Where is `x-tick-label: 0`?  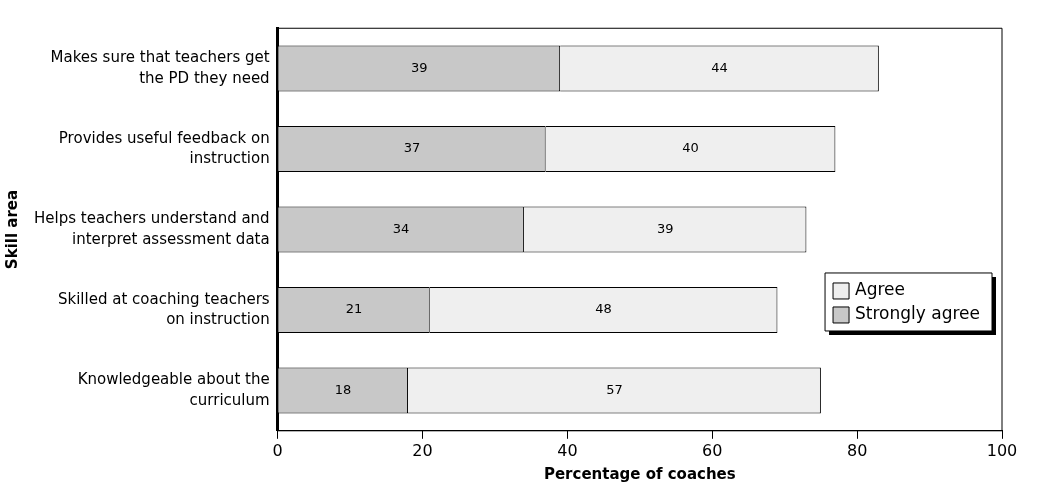
x-tick-label: 0 is located at coordinates (277, 450).